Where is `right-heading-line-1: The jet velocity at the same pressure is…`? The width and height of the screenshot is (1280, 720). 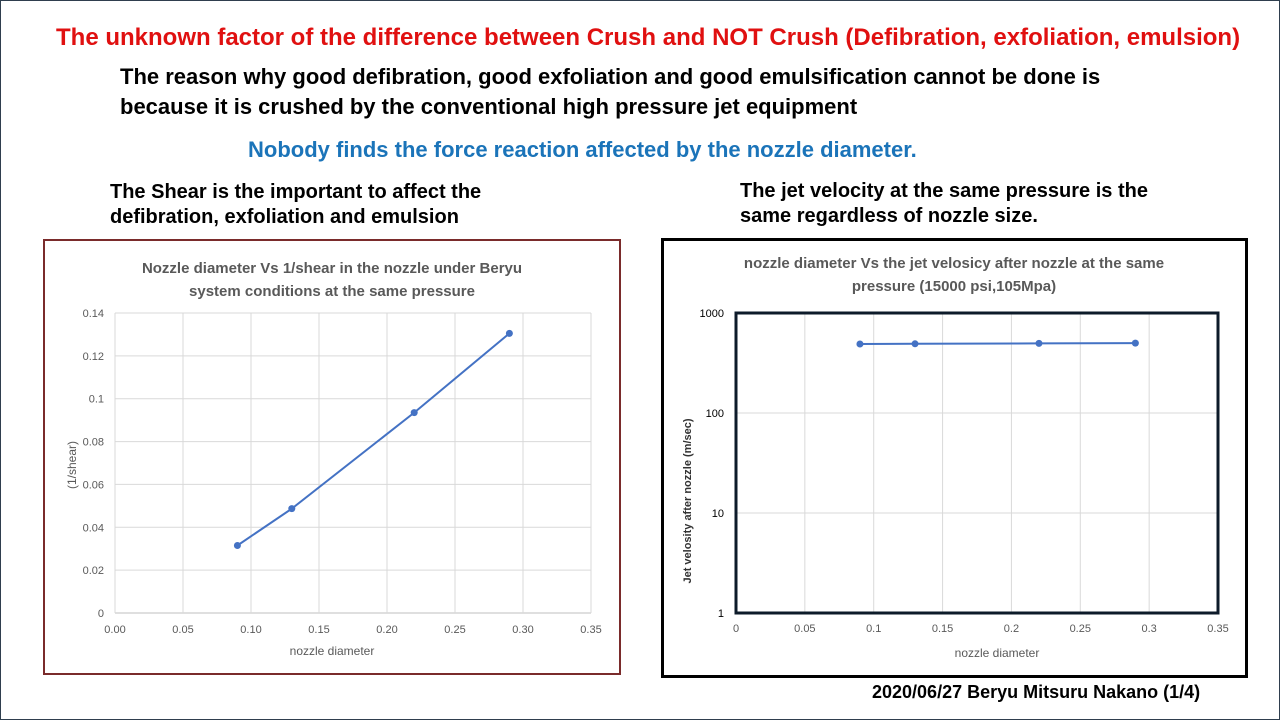
right-heading-line-1: The jet velocity at the same pressure is… is located at coordinates (944, 191).